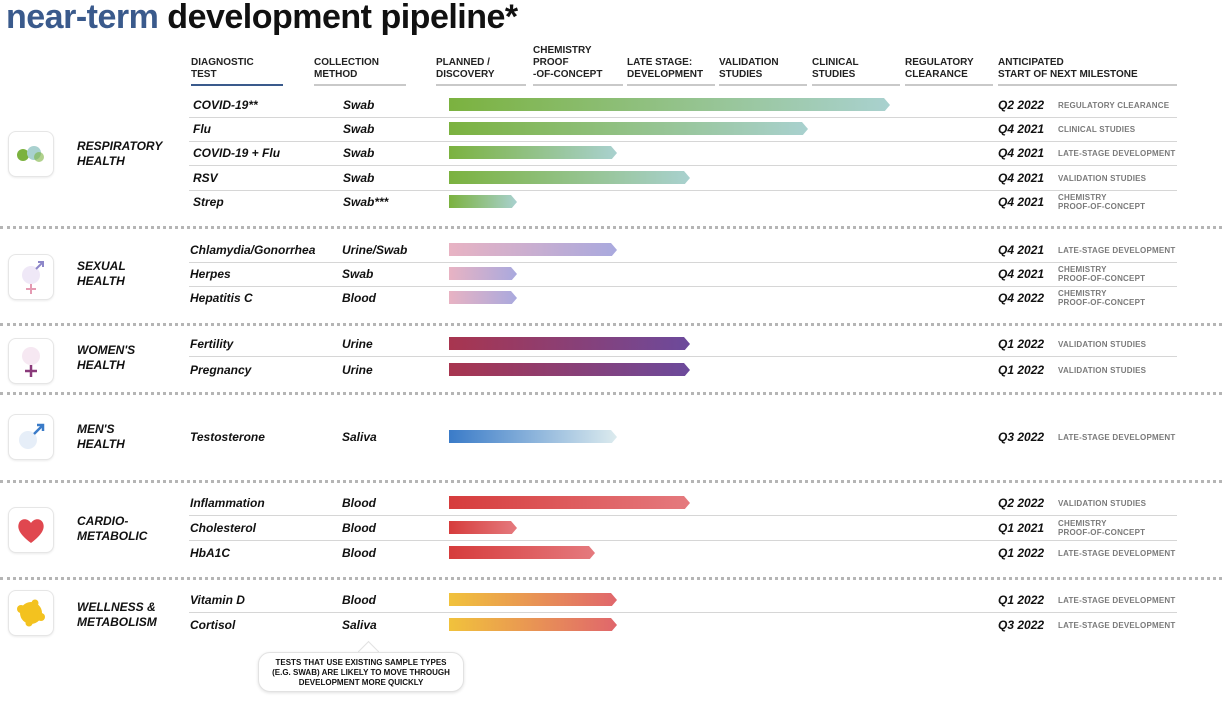 Image resolution: width=1222 pixels, height=712 pixels. Describe the element at coordinates (223, 528) in the screenshot. I see `test-name: Cholesterol` at that location.